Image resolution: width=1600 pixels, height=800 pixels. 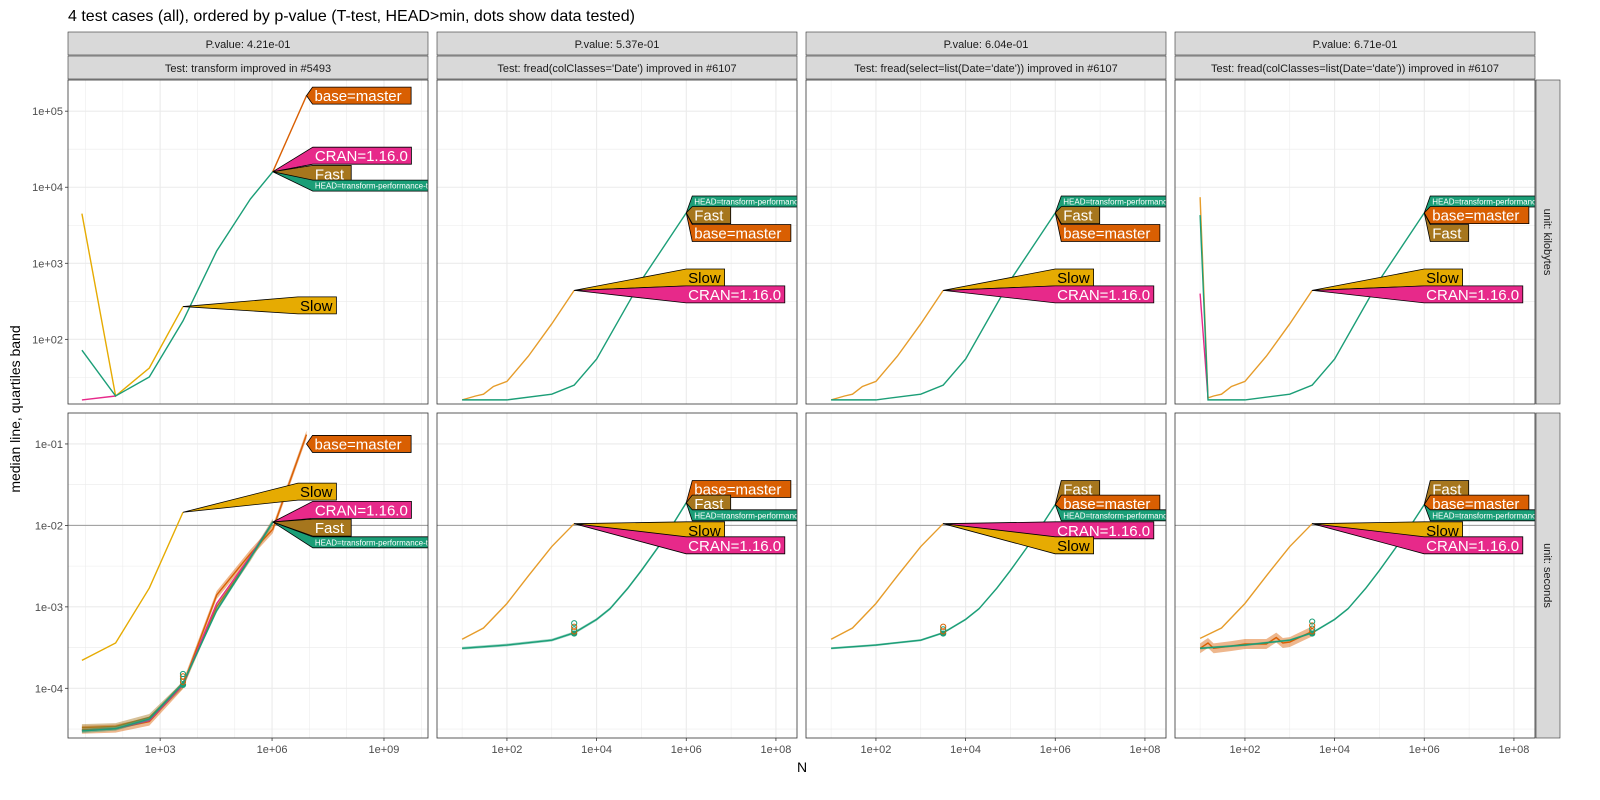 I want to click on series-label: Slow, so click(x=1387, y=279).